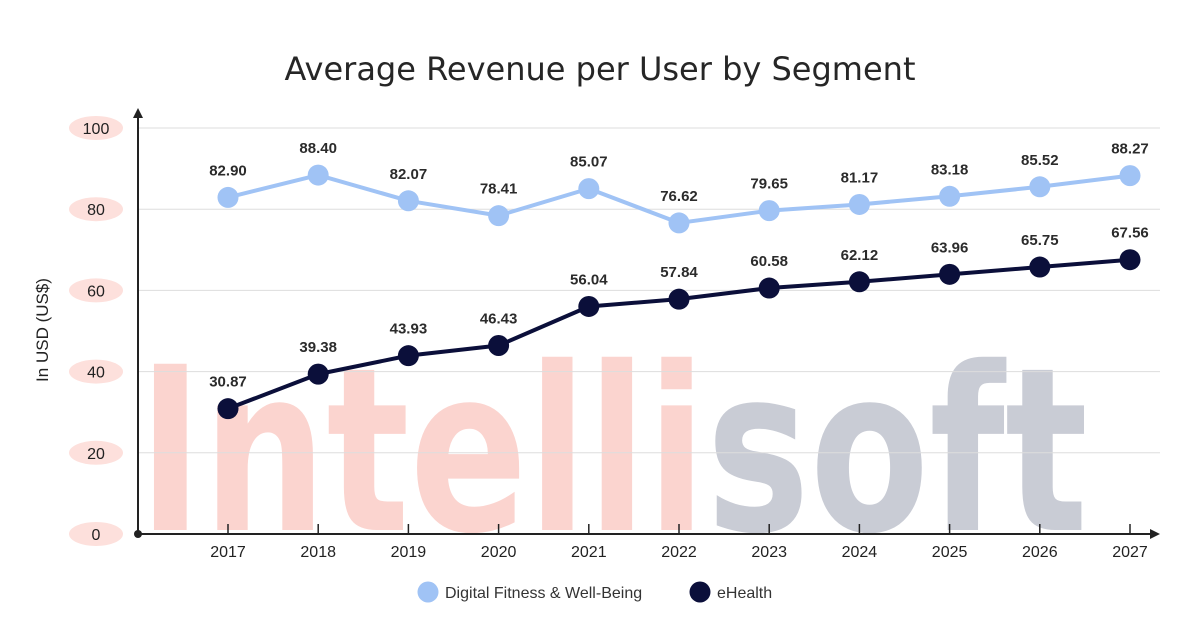  What do you see at coordinates (318, 347) in the screenshot?
I see `data-label: 39.38` at bounding box center [318, 347].